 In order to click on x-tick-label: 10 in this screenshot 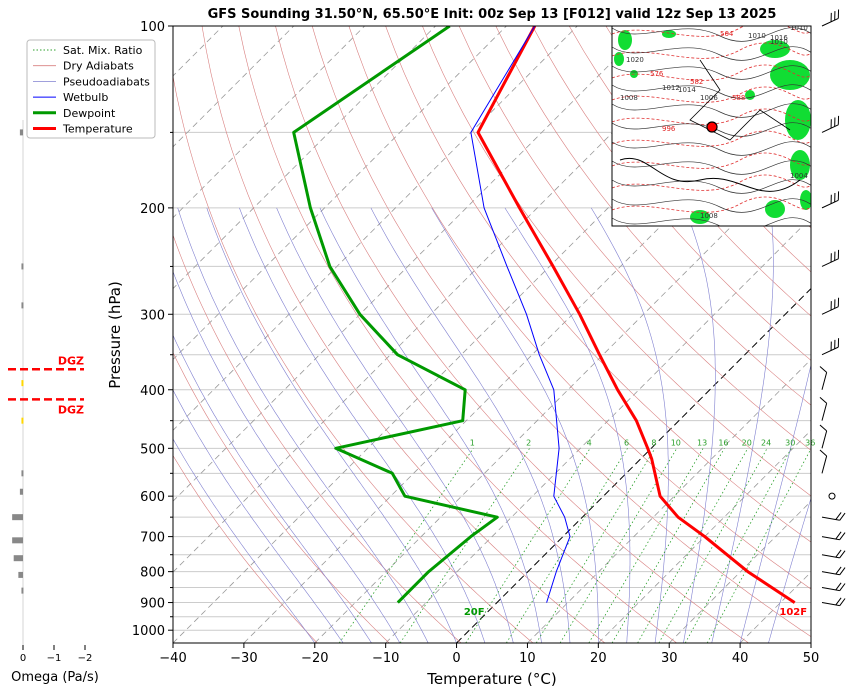, I will do `click(527, 658)`.